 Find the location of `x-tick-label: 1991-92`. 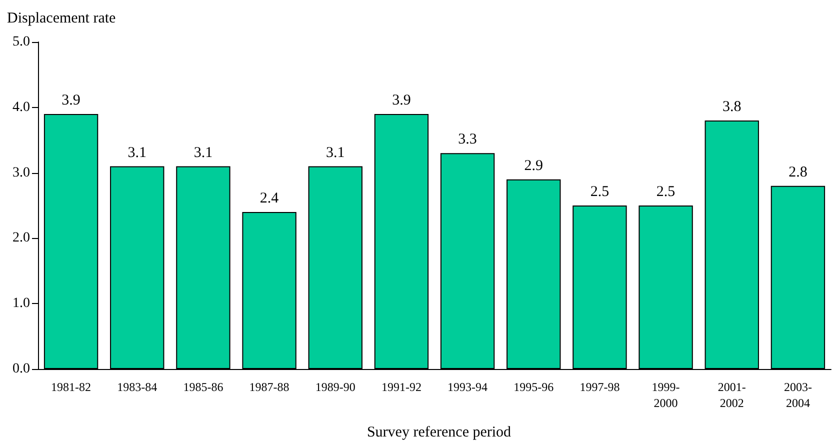

x-tick-label: 1991-92 is located at coordinates (401, 387).